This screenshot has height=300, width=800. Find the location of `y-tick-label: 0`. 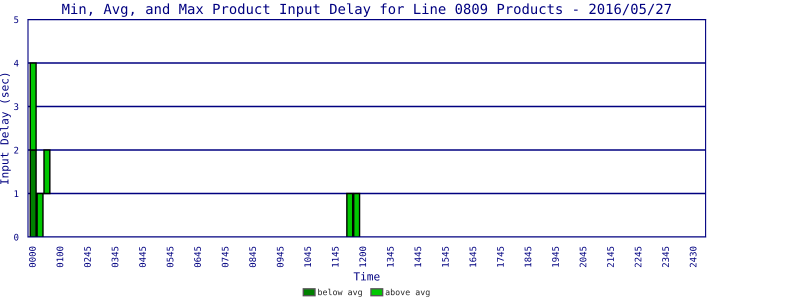

y-tick-label: 0 is located at coordinates (16, 237).